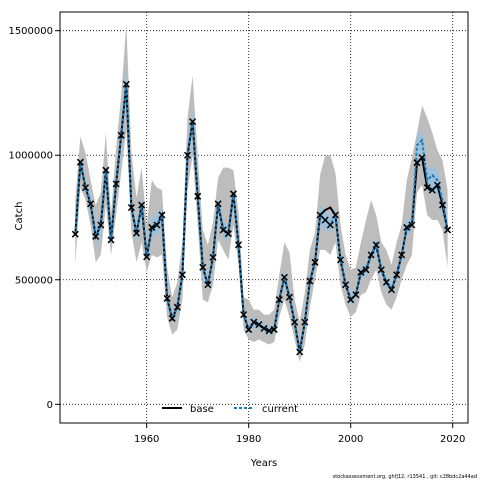 This screenshot has height=480, width=480. What do you see at coordinates (30, 156) in the screenshot?
I see `y-tick-label: 1000000` at bounding box center [30, 156].